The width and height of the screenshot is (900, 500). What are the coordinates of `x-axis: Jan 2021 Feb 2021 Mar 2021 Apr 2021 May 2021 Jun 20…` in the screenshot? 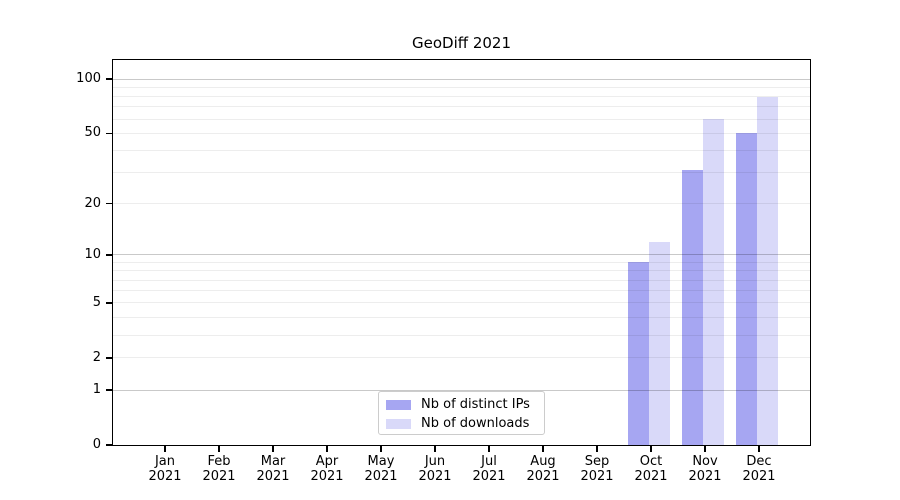 It's located at (461, 472).